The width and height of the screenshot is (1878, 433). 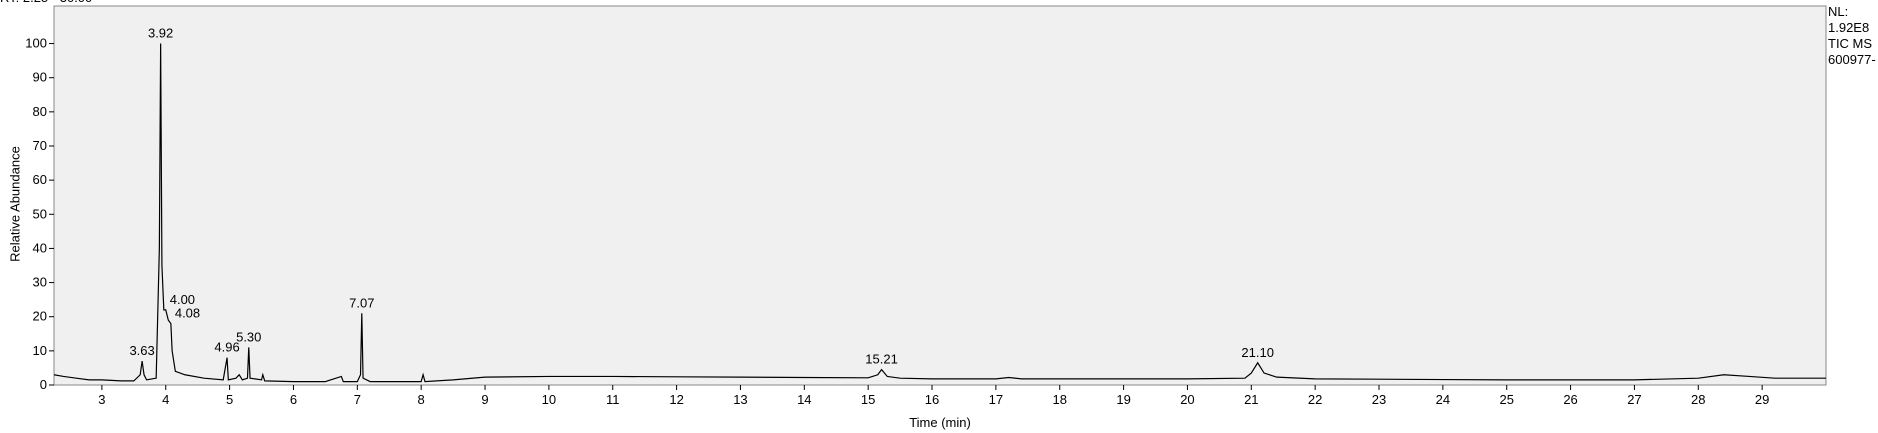 What do you see at coordinates (613, 399) in the screenshot?
I see `x-tick-label: 11` at bounding box center [613, 399].